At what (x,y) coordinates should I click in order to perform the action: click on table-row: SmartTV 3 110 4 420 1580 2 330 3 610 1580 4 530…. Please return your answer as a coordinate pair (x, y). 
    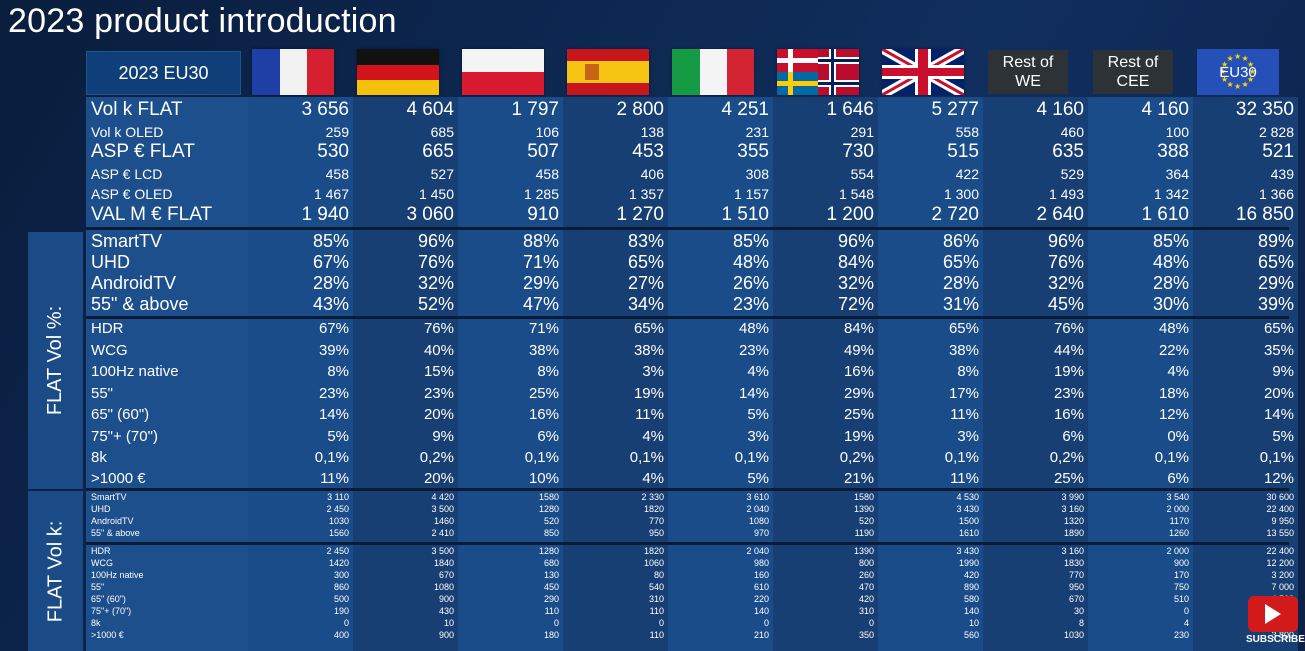
    Looking at the image, I should click on (690, 498).